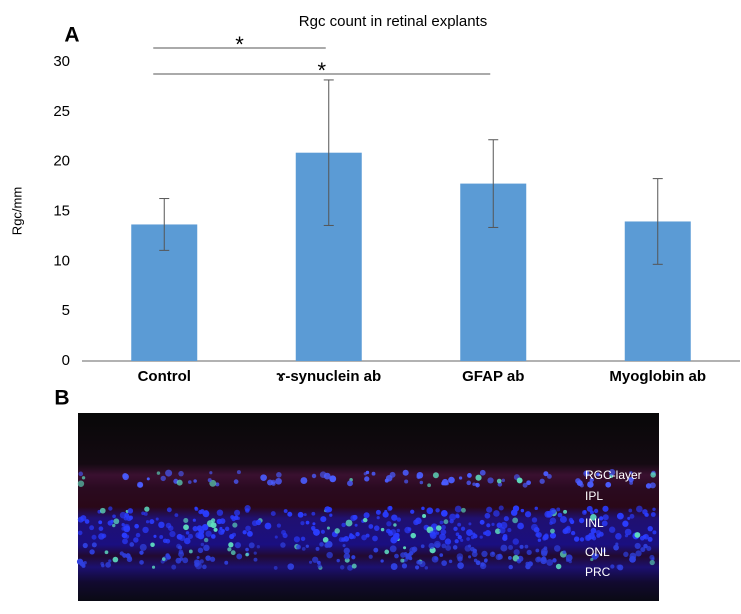  What do you see at coordinates (594, 496) in the screenshot?
I see `layer-label: IPL` at bounding box center [594, 496].